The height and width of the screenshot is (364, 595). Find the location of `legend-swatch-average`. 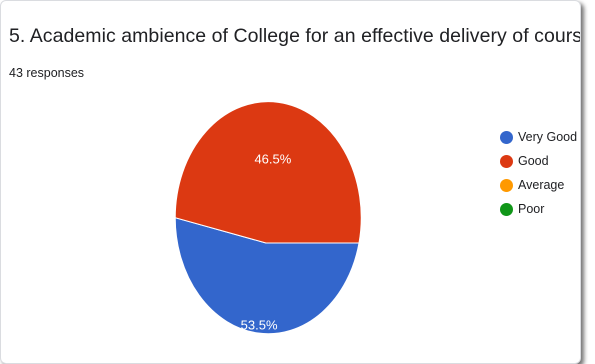

legend-swatch-average is located at coordinates (506, 185).